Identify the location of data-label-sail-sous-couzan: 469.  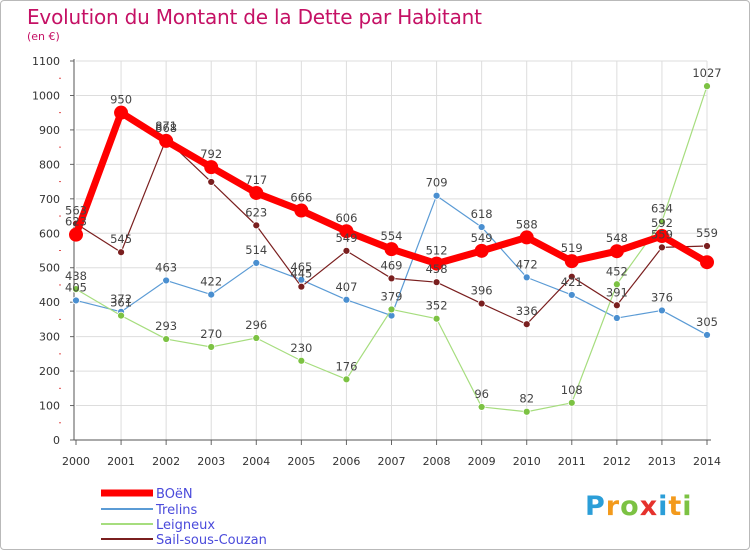
(392, 265).